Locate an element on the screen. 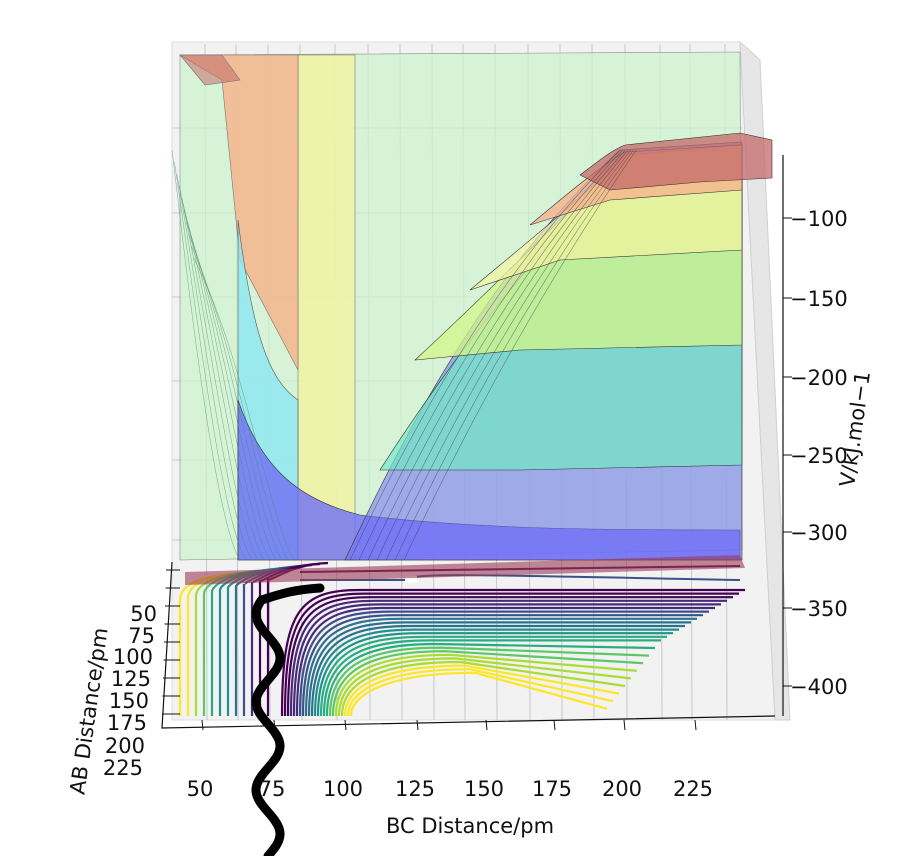  z-tick-labels: −100 −150 −200 −250 −300 −350 −400 is located at coordinates (815, 453).